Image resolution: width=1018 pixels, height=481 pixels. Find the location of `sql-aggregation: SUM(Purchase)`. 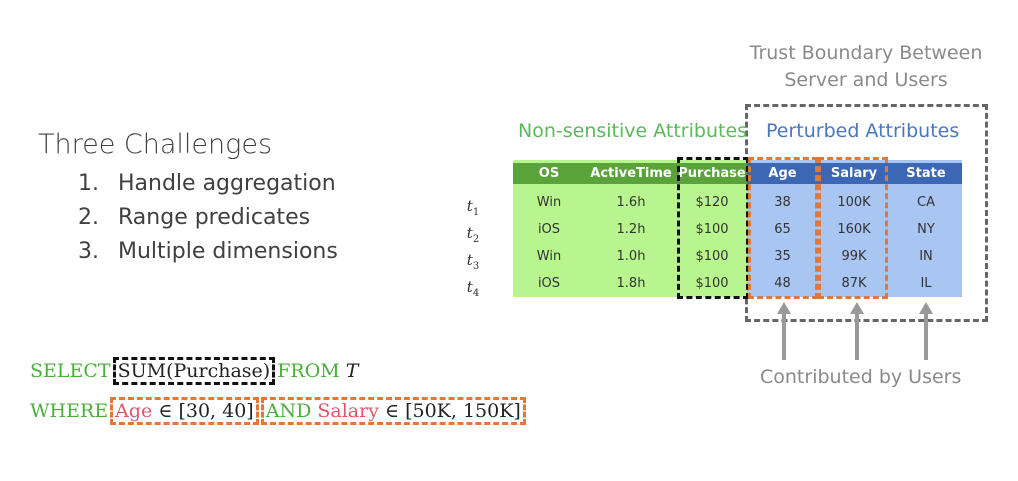

sql-aggregation: SUM(Purchase) is located at coordinates (194, 371).